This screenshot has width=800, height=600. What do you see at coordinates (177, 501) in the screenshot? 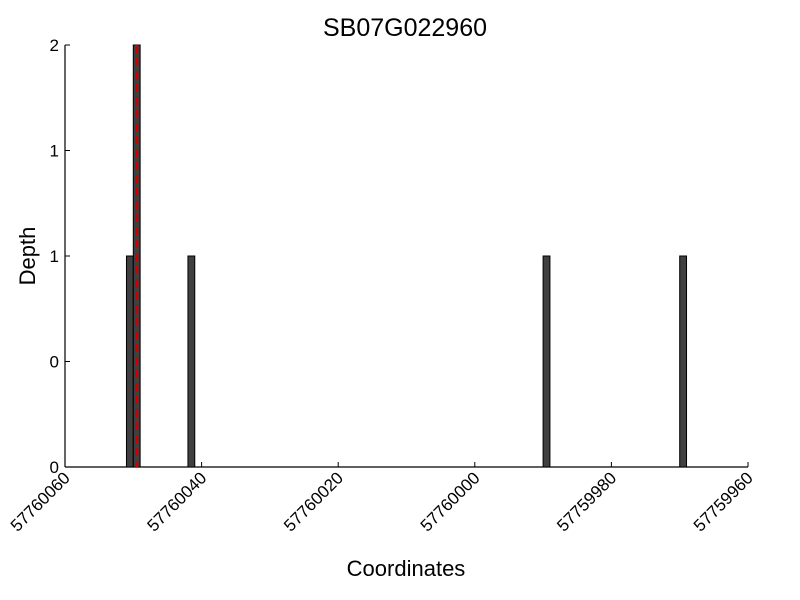
I see `x-tick-label: 57760040` at bounding box center [177, 501].